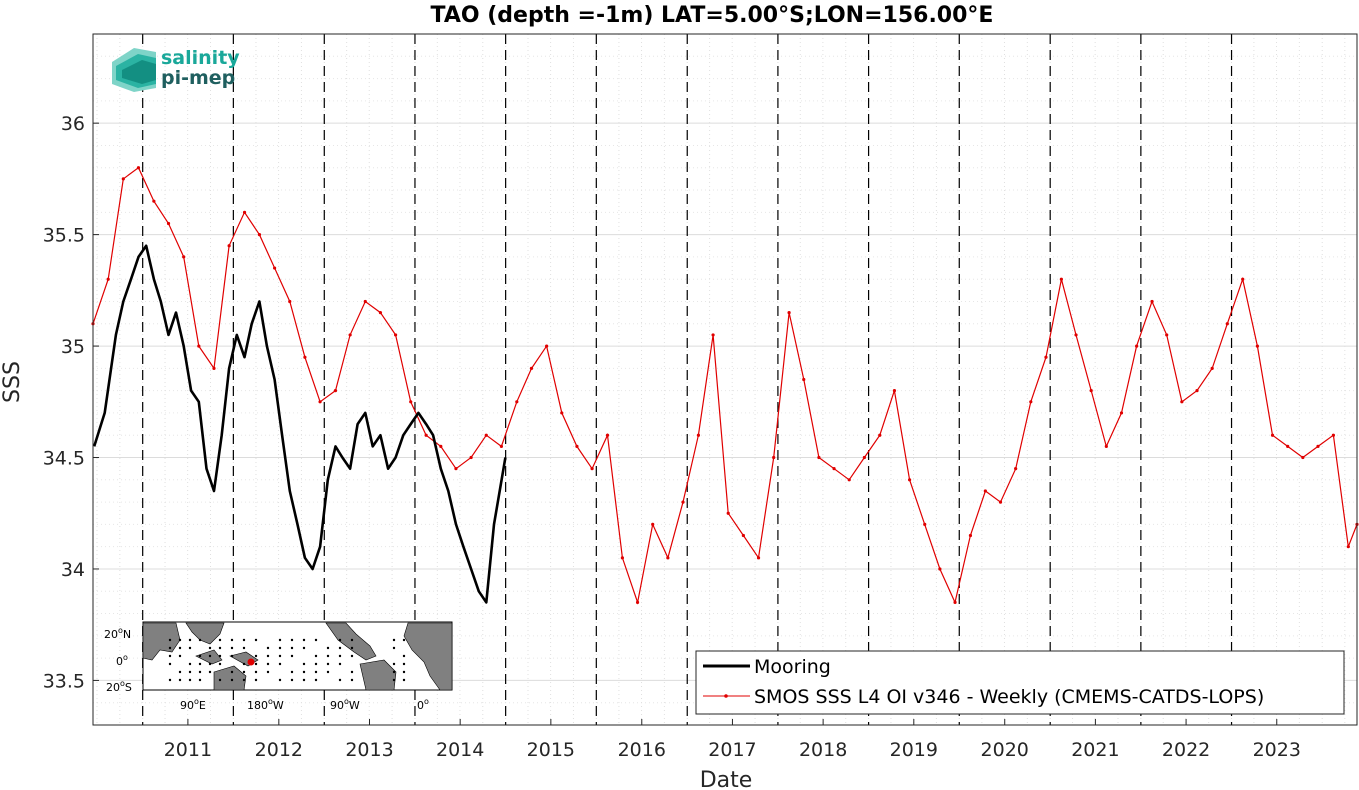 The image size is (1359, 790). I want to click on logo-line1: salinity, so click(200, 58).